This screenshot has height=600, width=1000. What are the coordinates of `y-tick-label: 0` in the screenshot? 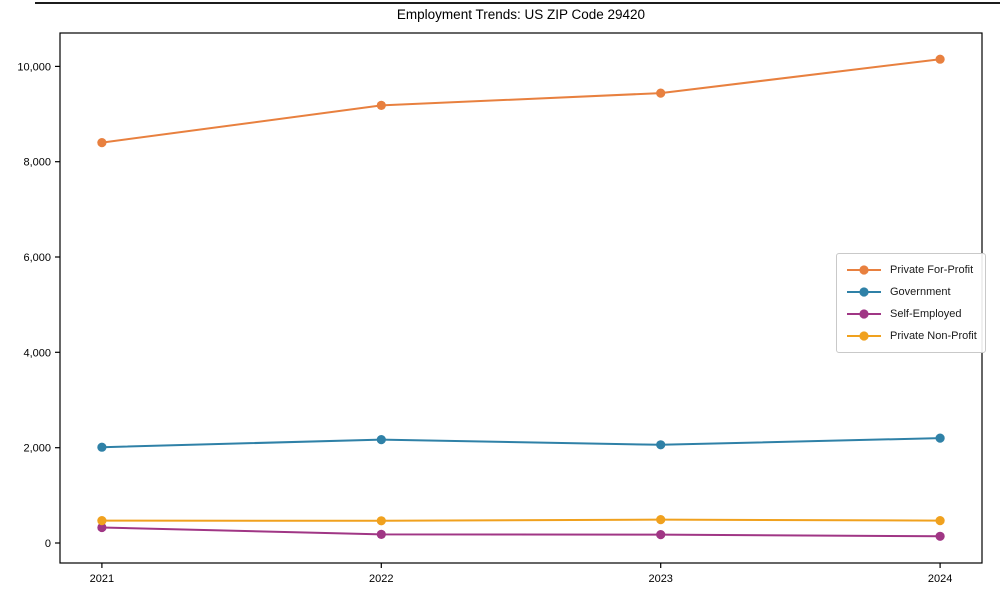 It's located at (48, 544).